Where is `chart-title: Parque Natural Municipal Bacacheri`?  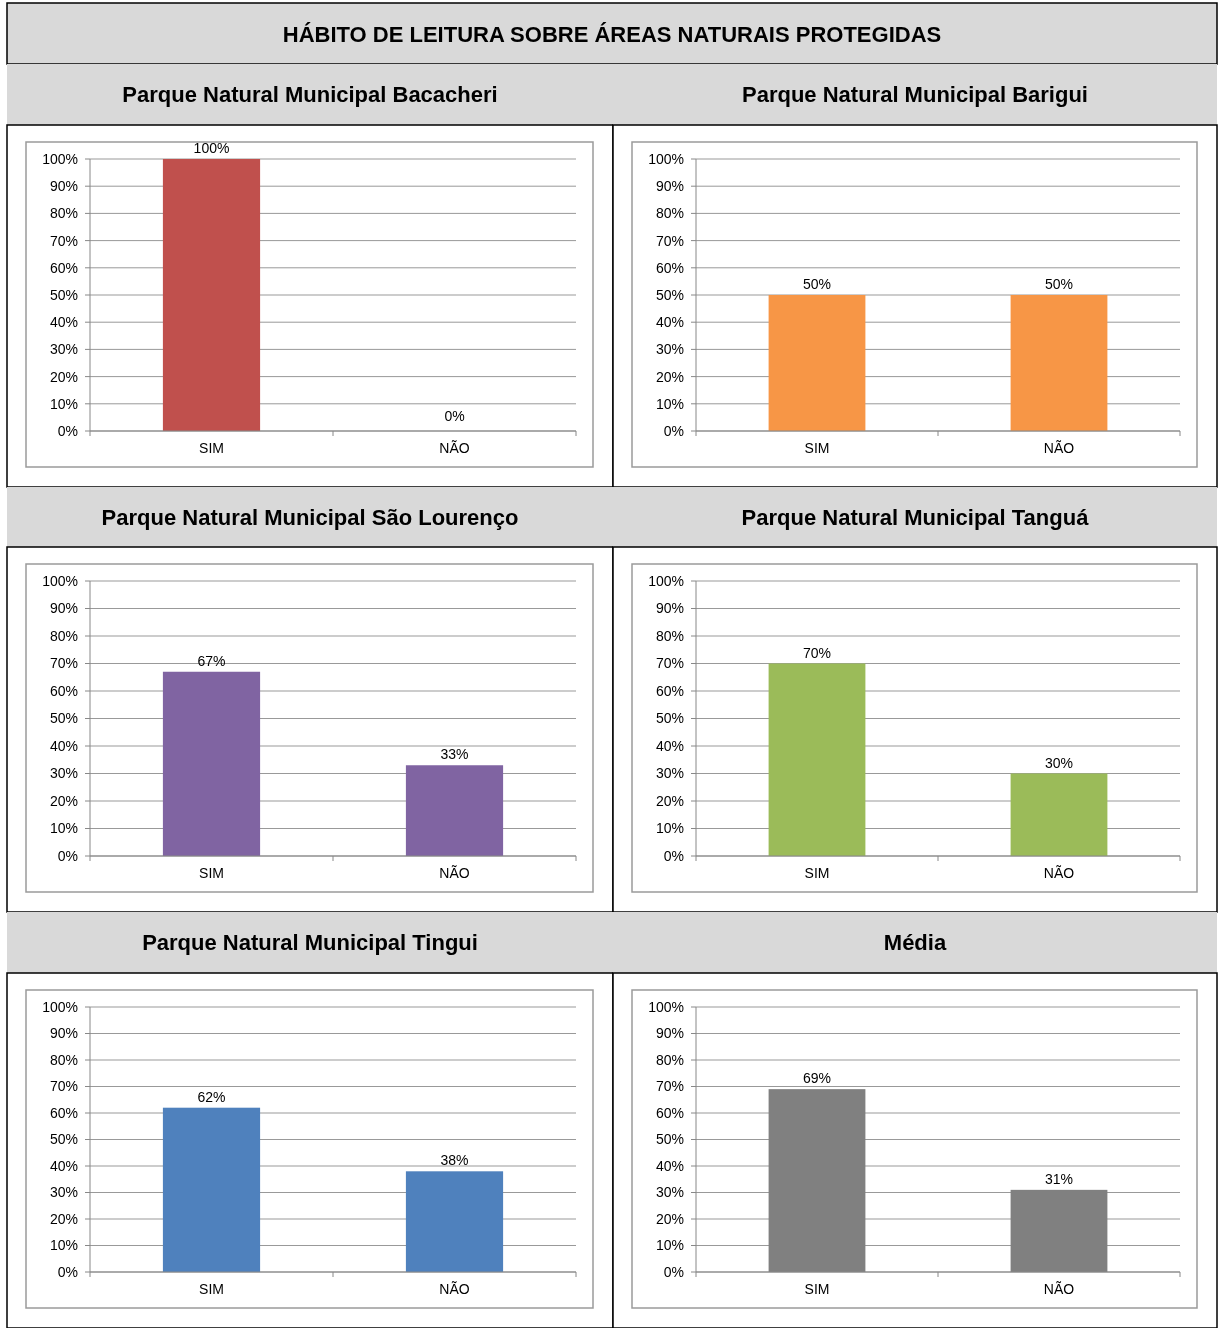
chart-title: Parque Natural Municipal Bacacheri is located at coordinates (310, 95).